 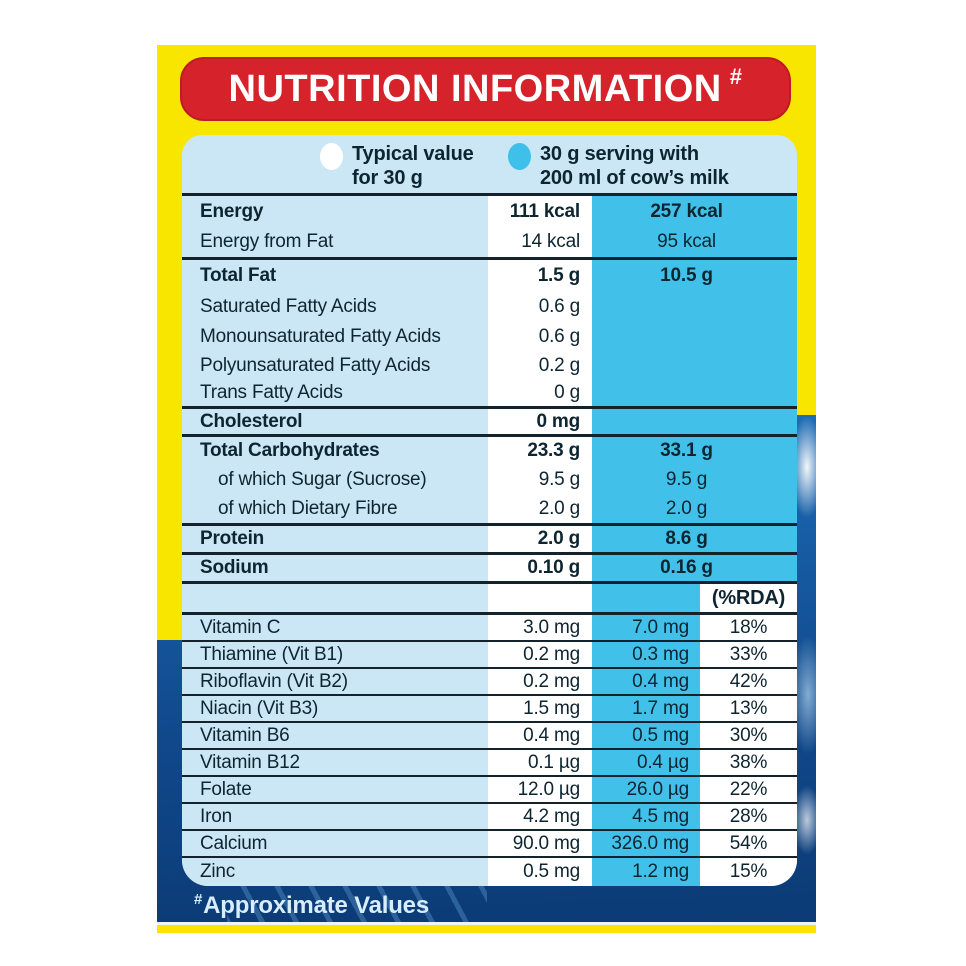 What do you see at coordinates (335, 539) in the screenshot?
I see `row-label: Protein` at bounding box center [335, 539].